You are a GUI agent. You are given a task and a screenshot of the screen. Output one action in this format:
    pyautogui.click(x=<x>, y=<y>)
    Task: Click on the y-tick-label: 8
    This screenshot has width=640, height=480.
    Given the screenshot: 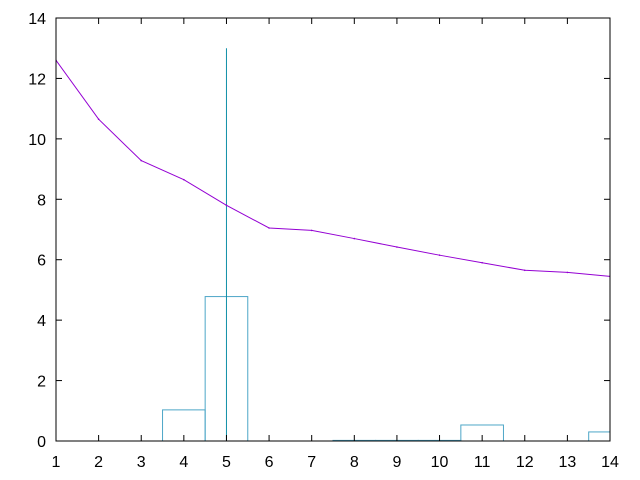 What is the action you would take?
    pyautogui.click(x=41, y=200)
    